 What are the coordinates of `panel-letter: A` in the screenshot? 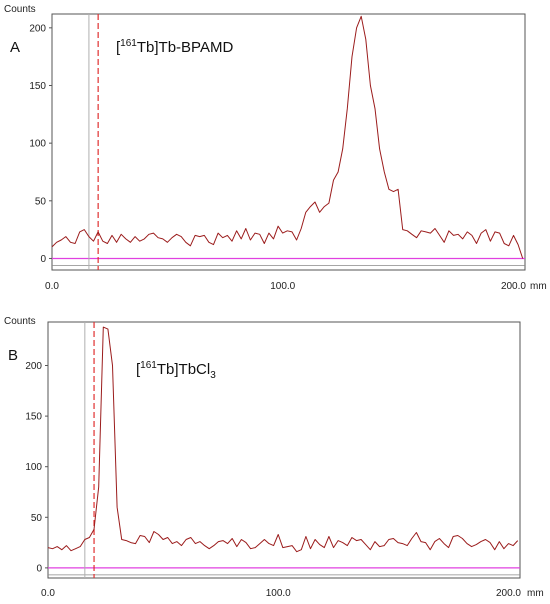 It's located at (15, 47).